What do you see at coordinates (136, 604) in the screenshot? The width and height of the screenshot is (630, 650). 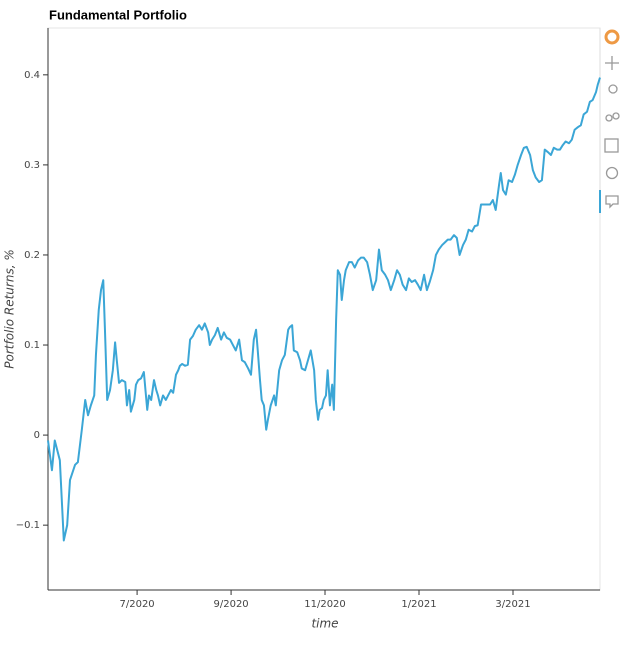 I see `x-tick-label: 7/2020` at bounding box center [136, 604].